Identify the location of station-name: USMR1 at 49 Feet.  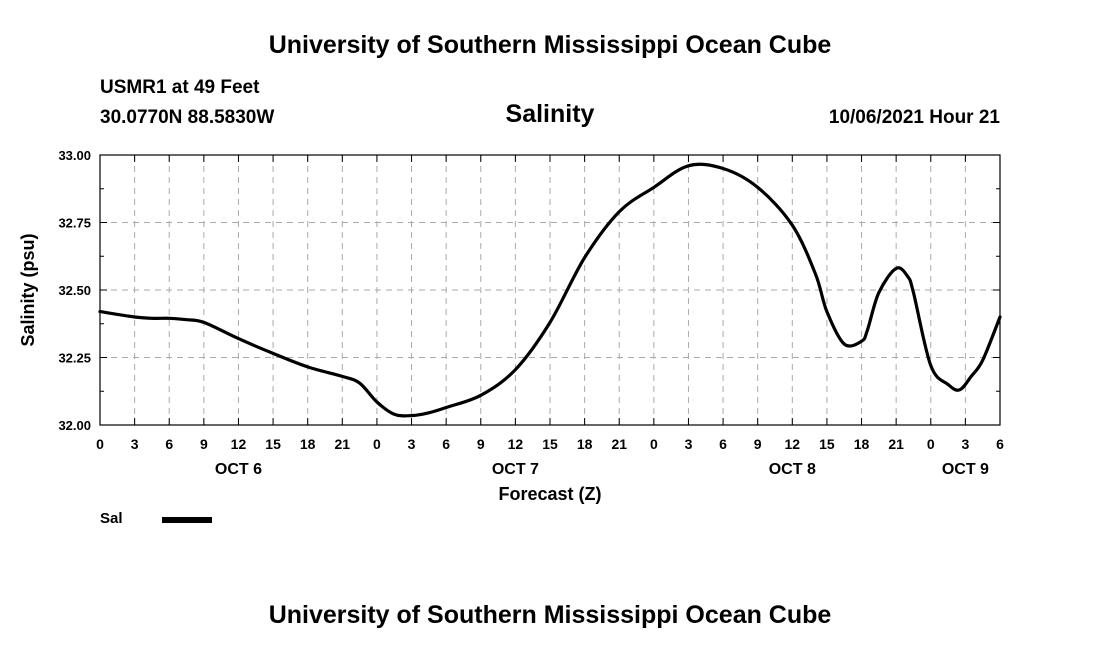
(180, 87).